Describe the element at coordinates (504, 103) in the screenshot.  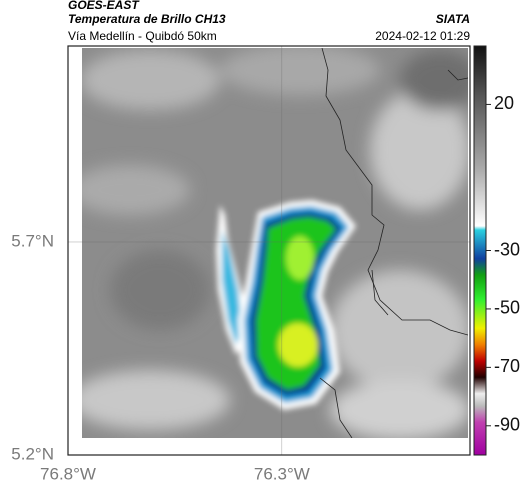
I see `colorbar-tick-label: 20` at that location.